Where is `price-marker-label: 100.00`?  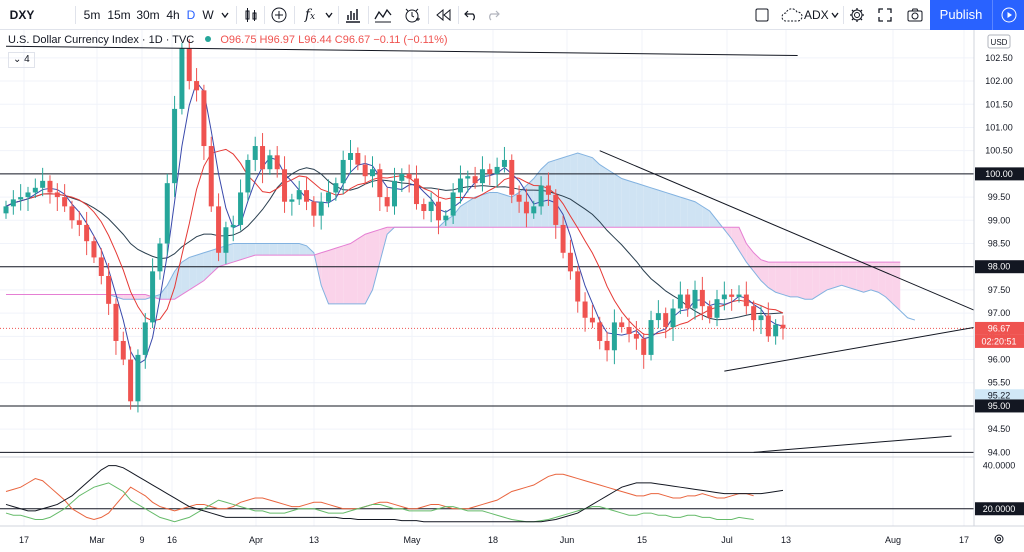 price-marker-label: 100.00 is located at coordinates (999, 174).